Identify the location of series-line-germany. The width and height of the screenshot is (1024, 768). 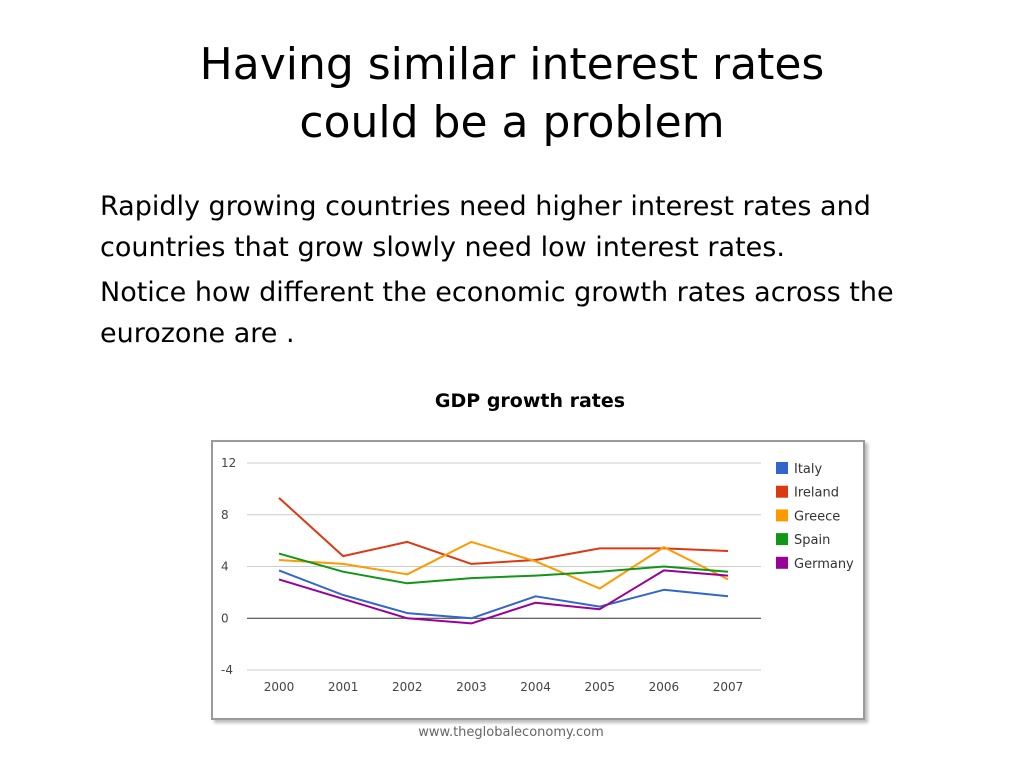
(503, 597).